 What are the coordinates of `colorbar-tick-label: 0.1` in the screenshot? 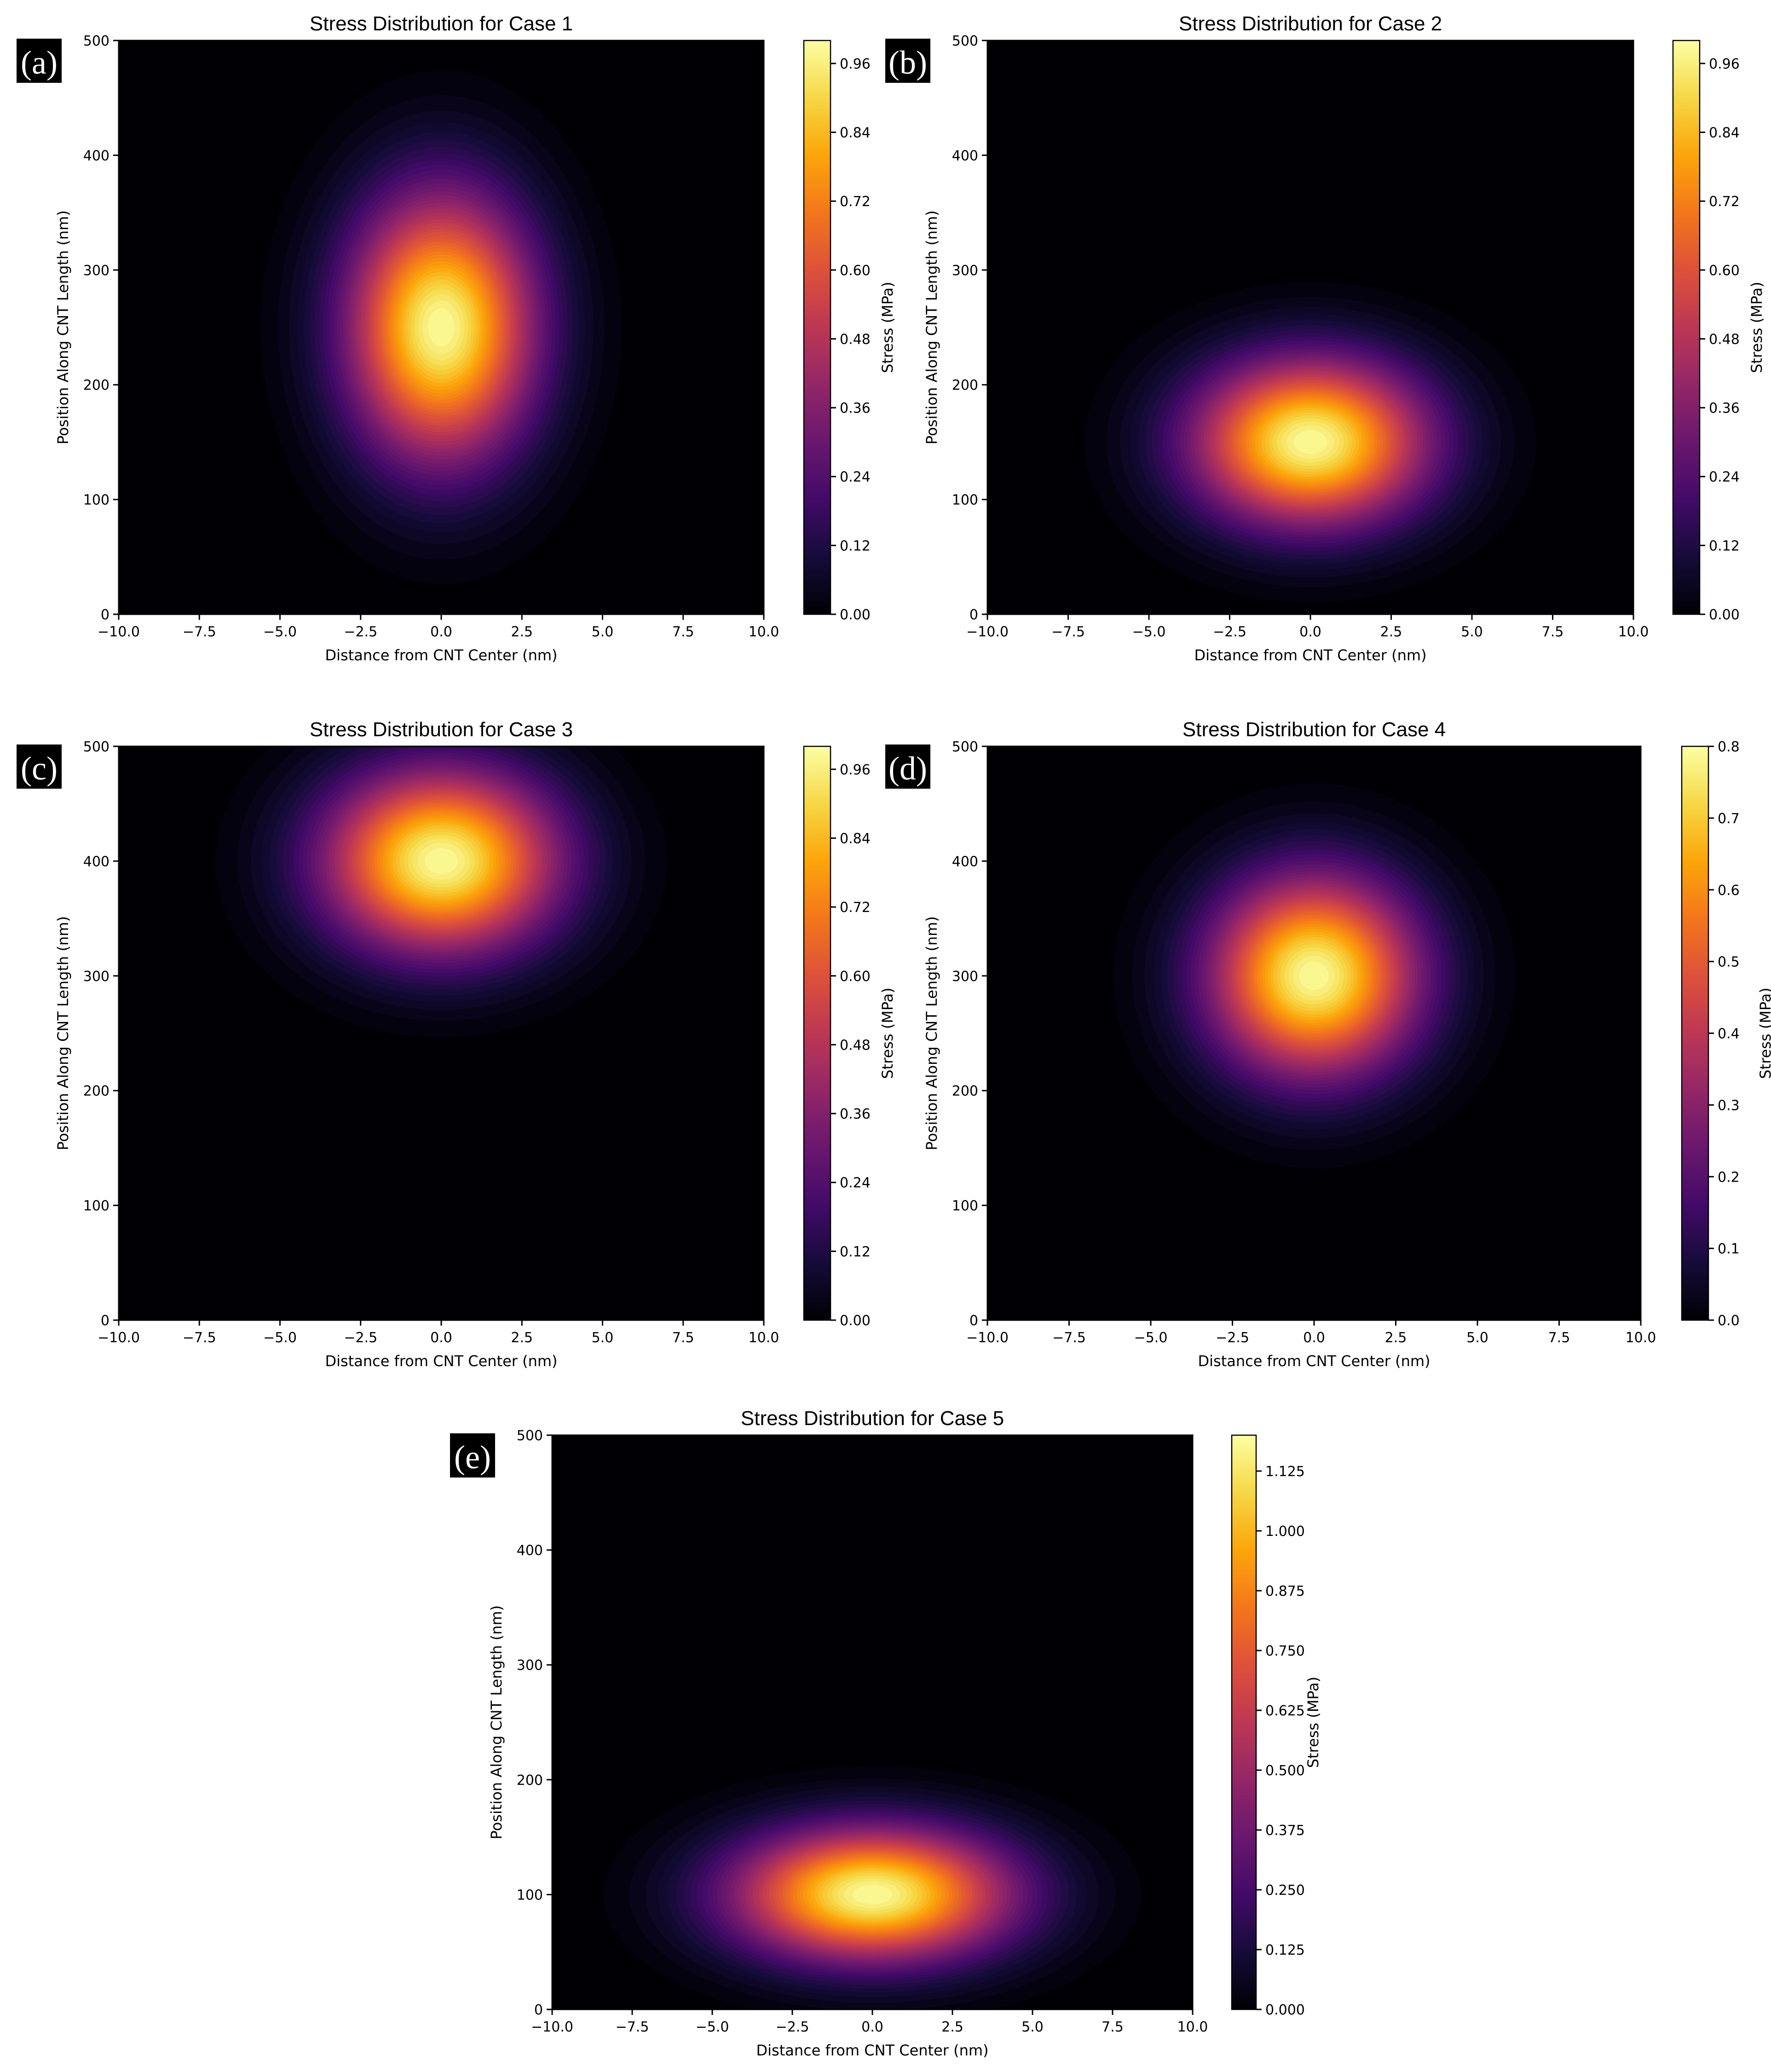 It's located at (1729, 1249).